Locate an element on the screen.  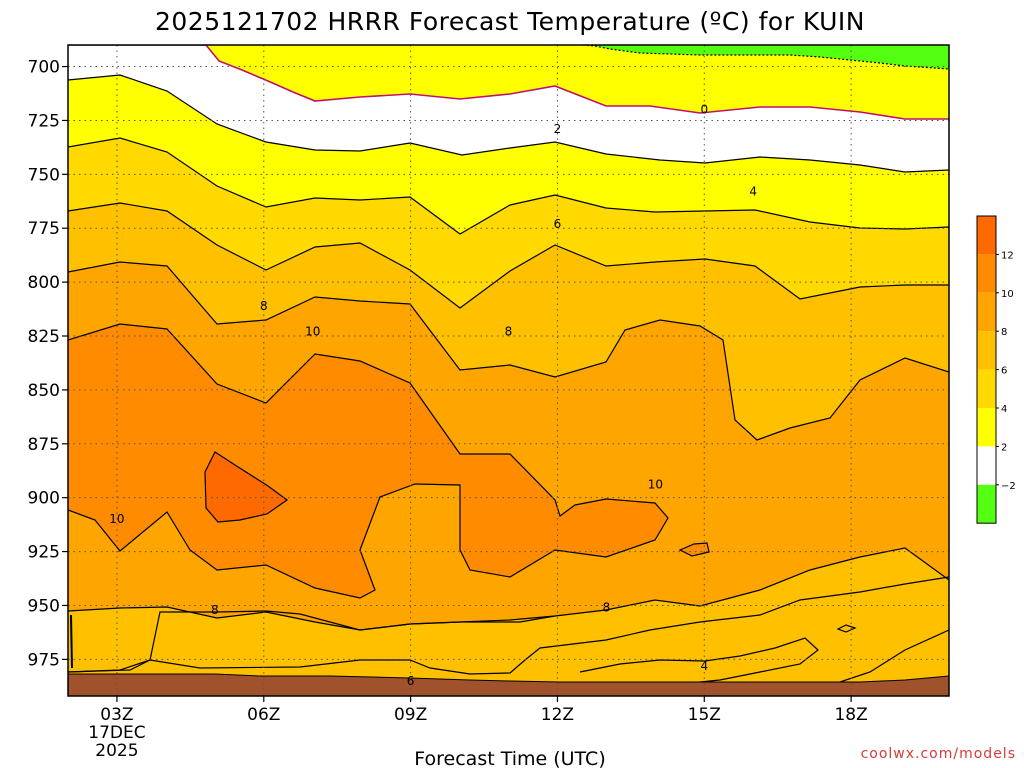
y-tick-label: 900 is located at coordinates (44, 499).